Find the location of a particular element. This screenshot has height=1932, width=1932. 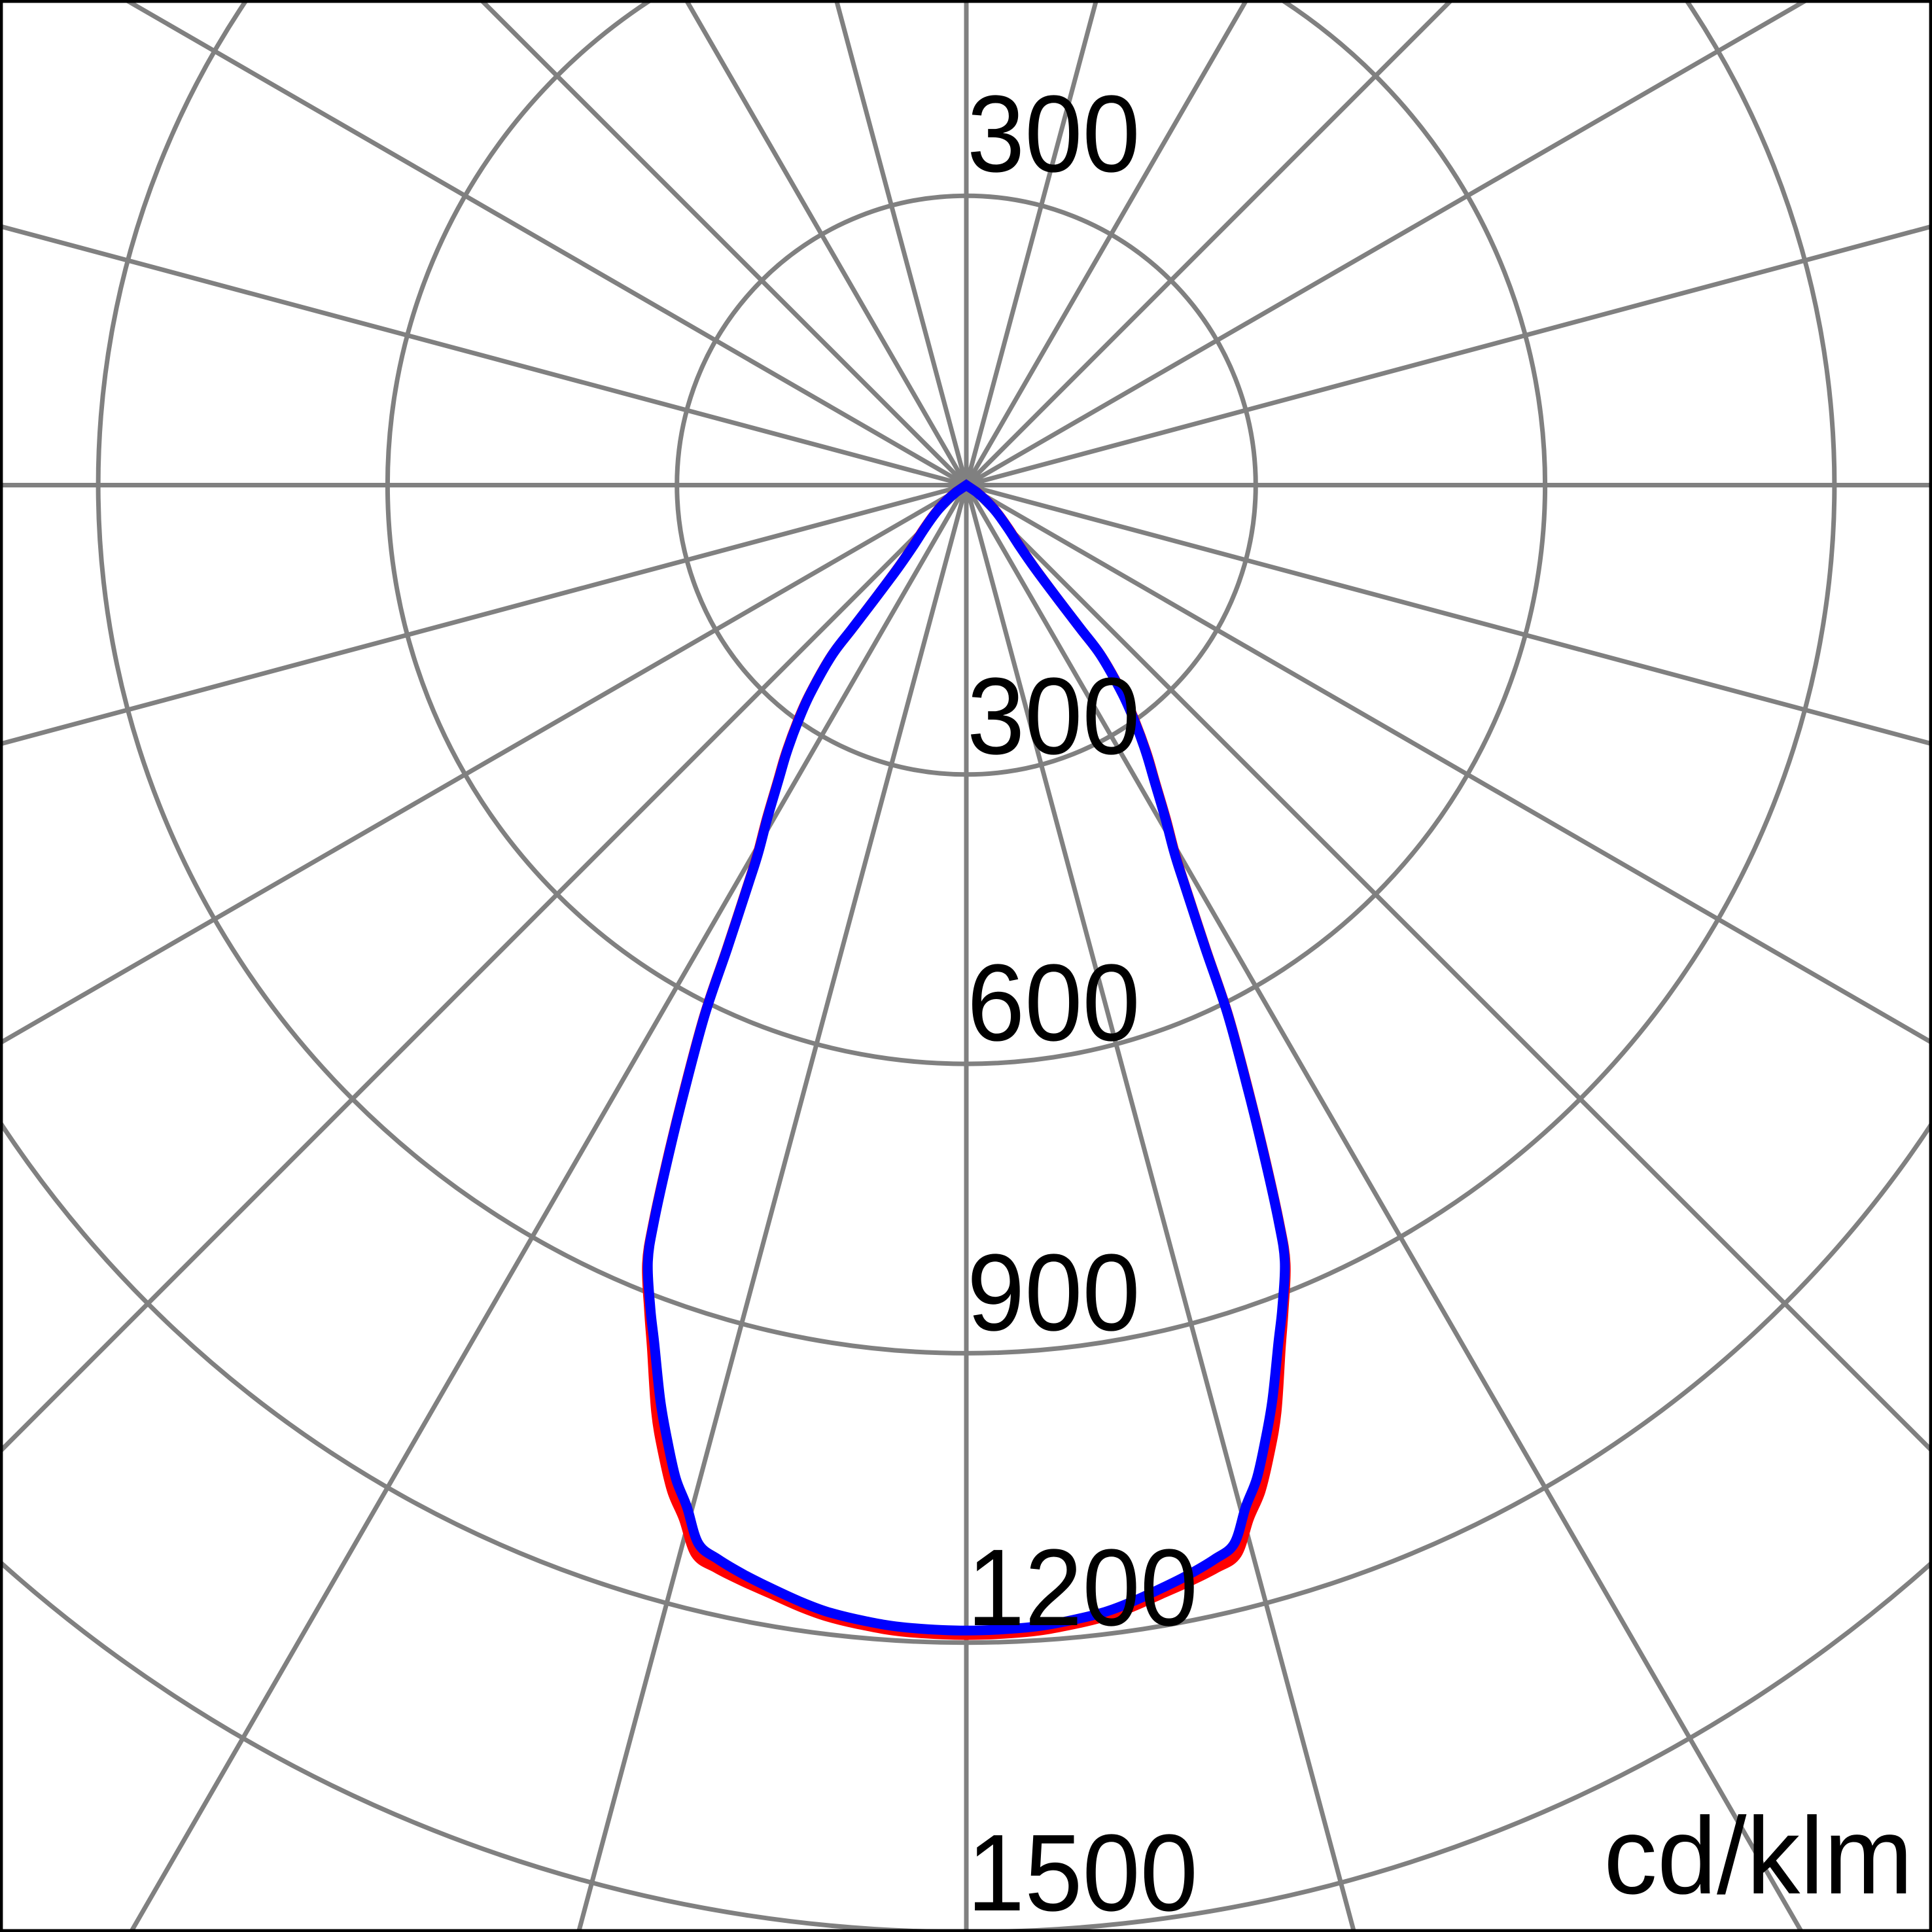

svg-text: cd/klm is located at coordinates (1758, 1856).